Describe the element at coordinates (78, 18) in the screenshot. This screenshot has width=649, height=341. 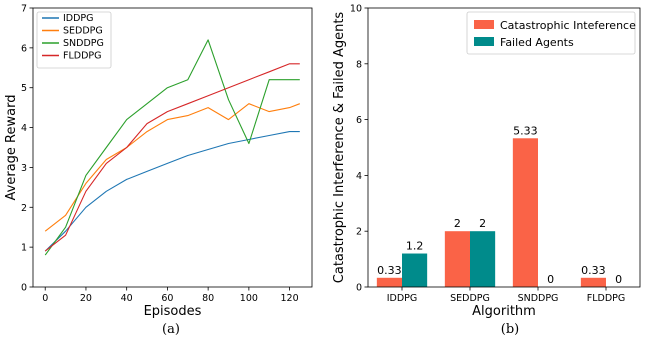
I see `legend-label: IDDPG` at that location.